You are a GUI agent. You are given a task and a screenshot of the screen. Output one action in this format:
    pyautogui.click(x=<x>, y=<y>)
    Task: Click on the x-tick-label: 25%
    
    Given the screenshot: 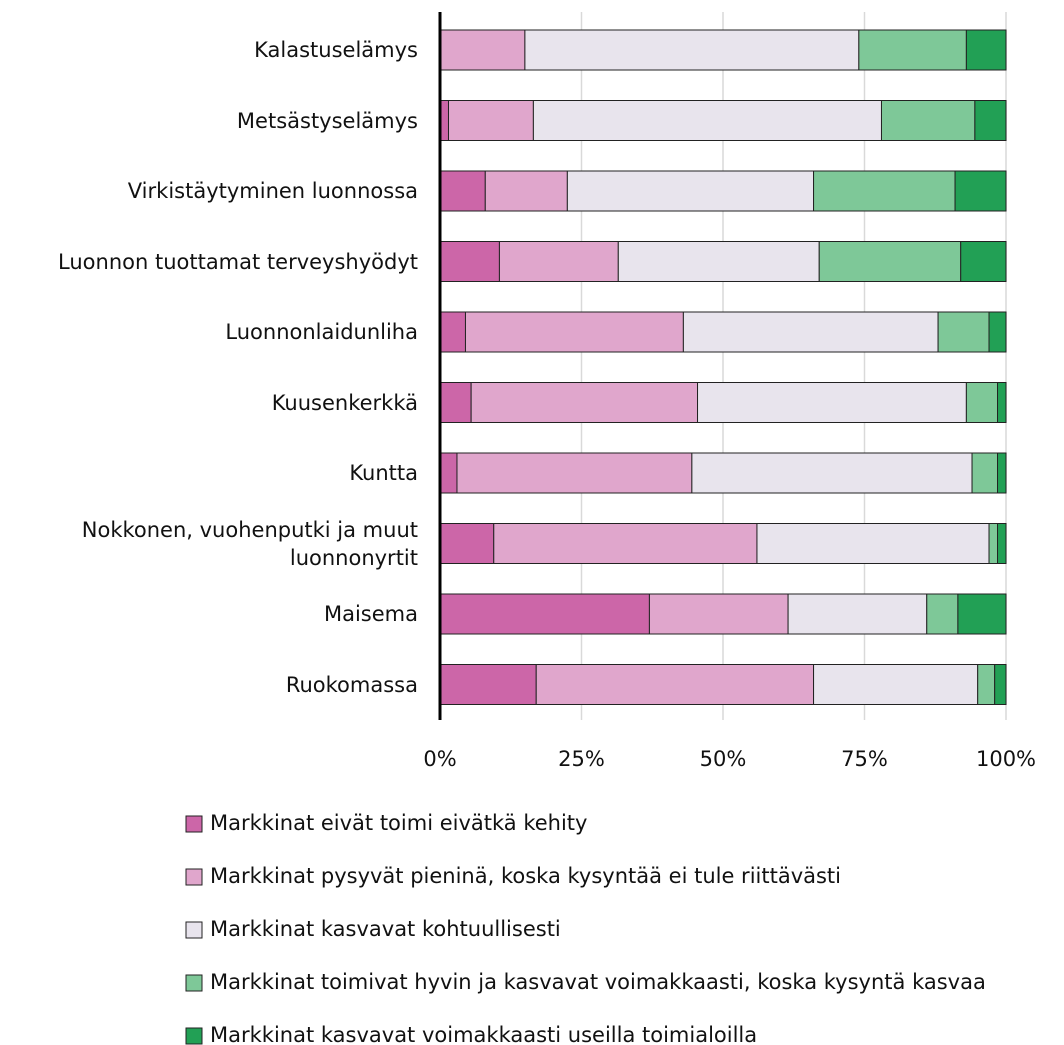 What is the action you would take?
    pyautogui.click(x=581, y=759)
    